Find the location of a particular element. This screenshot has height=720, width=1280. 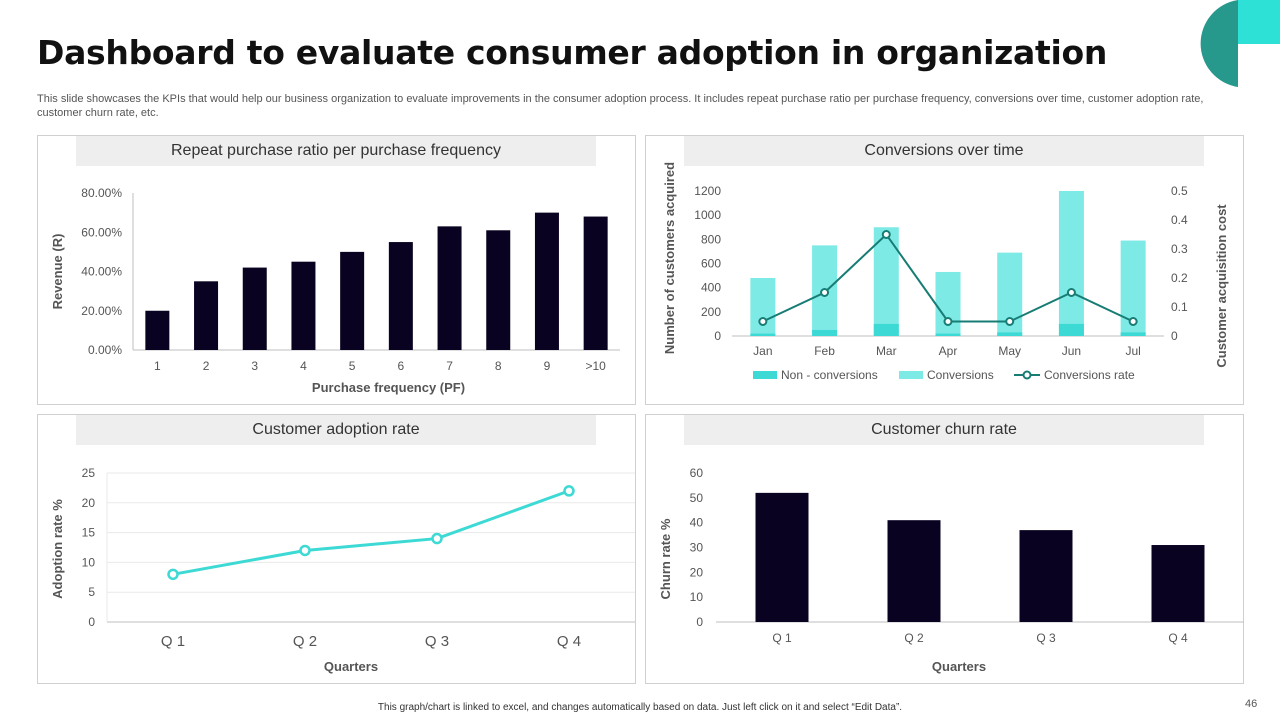

x-tick-label: 4 is located at coordinates (303, 366).